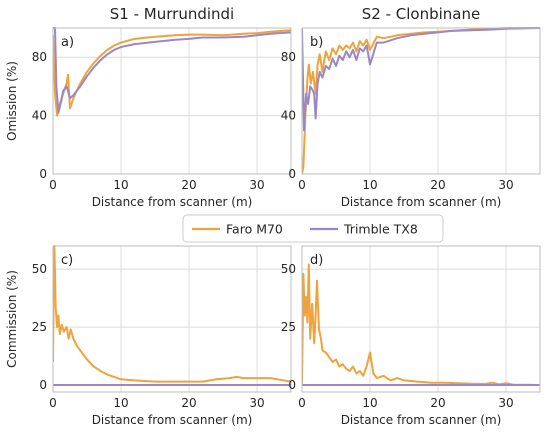 The width and height of the screenshot is (550, 444). Describe the element at coordinates (12, 319) in the screenshot. I see `y-axis-label: Commission (%)` at that location.